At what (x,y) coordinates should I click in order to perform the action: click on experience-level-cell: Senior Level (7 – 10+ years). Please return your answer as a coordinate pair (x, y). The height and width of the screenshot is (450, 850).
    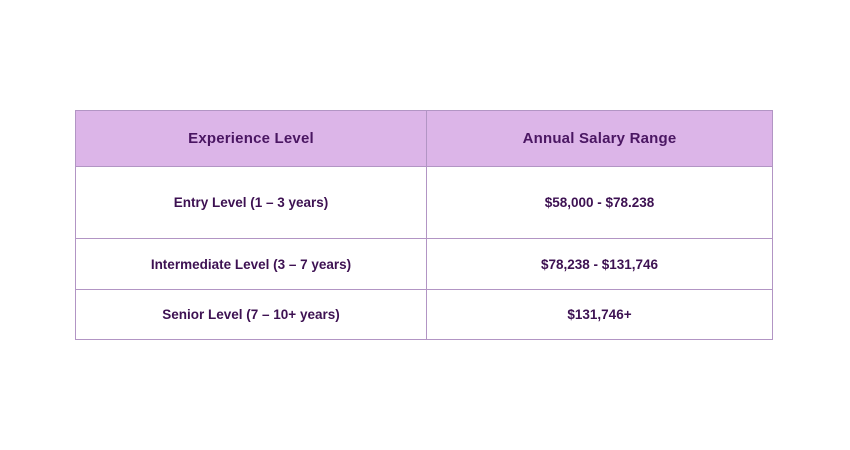
    Looking at the image, I should click on (251, 314).